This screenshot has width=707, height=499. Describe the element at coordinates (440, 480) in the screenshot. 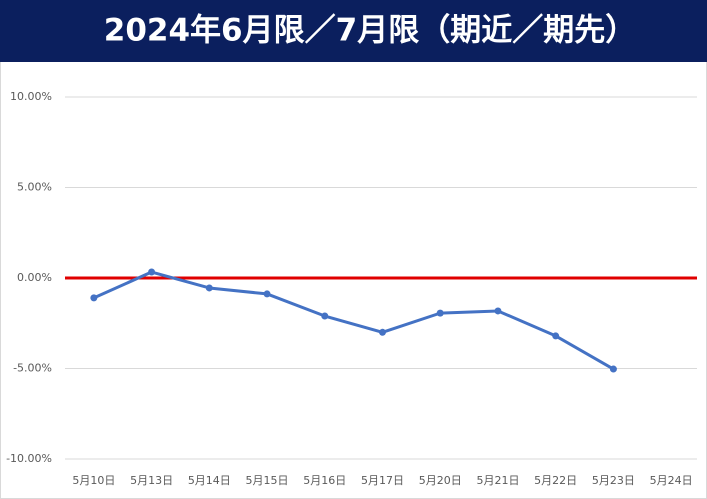

I see `x-tick-label: 5月20日` at that location.